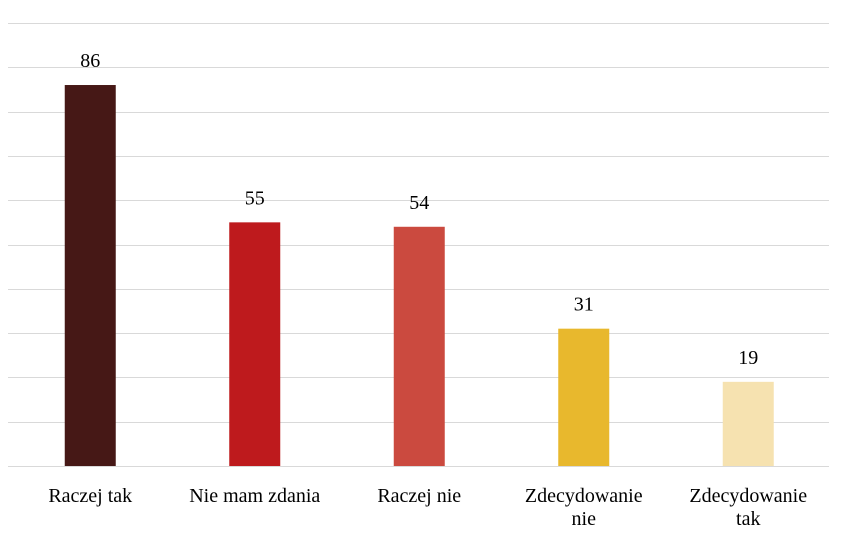 This screenshot has height=540, width=851. I want to click on x-tick-label-line: Raczej nie, so click(419, 496).